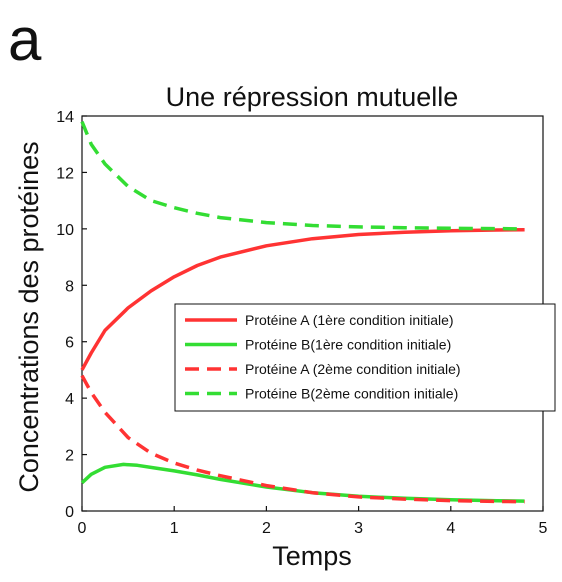 This screenshot has width=562, height=582. Describe the element at coordinates (174, 528) in the screenshot. I see `x-tick-label: 1` at that location.